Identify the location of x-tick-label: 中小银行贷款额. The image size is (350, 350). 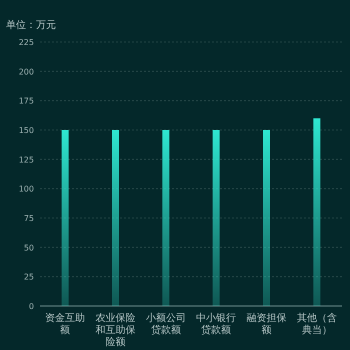
(216, 324).